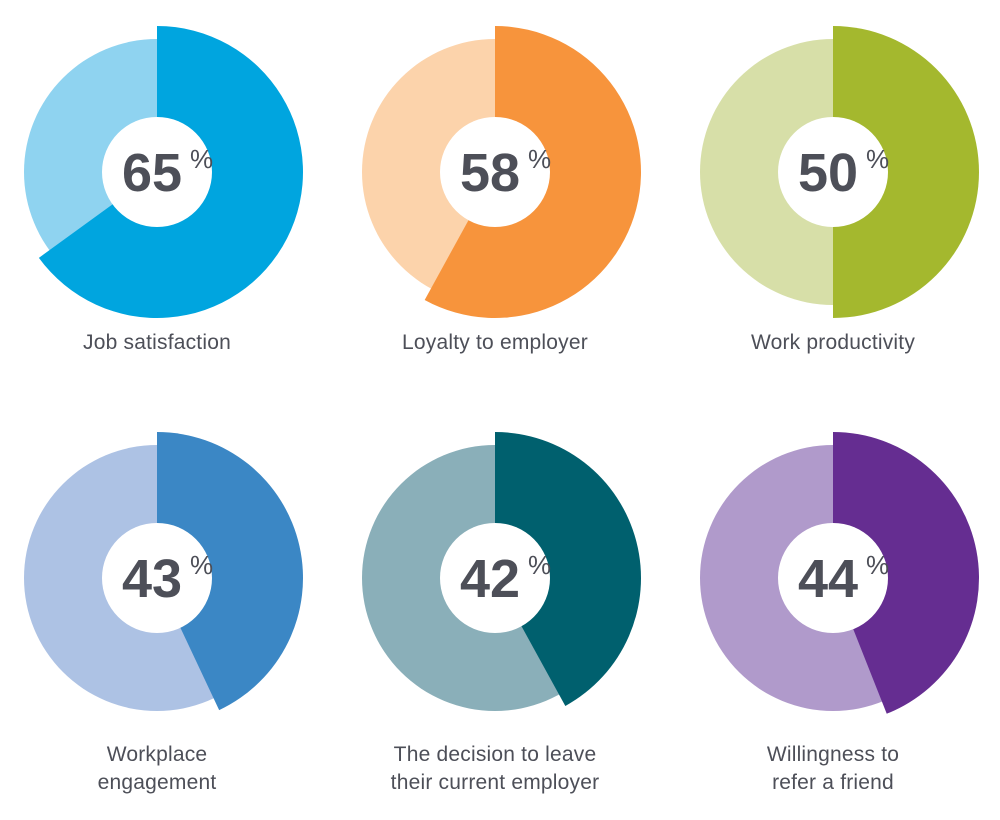 The width and height of the screenshot is (1000, 820). Describe the element at coordinates (490, 173) in the screenshot. I see `value-label: 58` at that location.